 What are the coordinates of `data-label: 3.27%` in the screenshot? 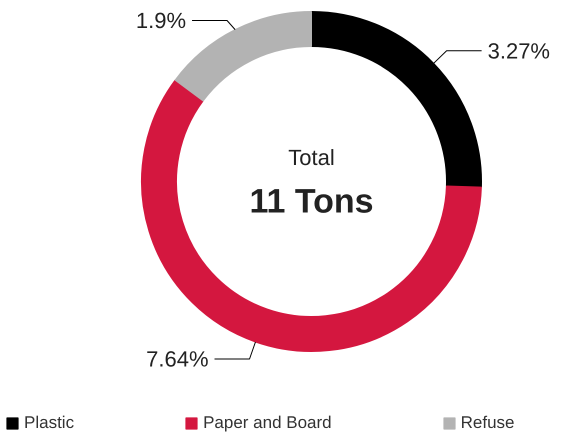 It's located at (519, 51).